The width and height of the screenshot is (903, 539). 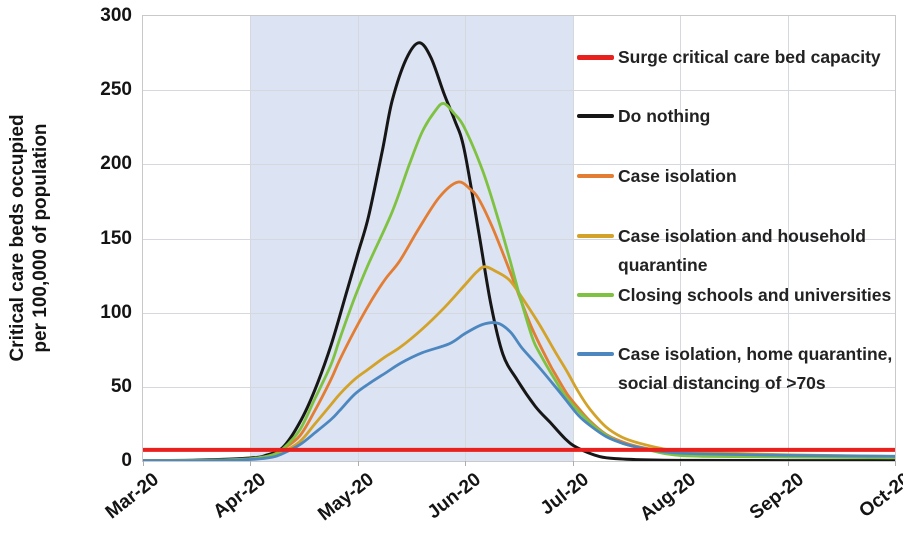 I want to click on x-tick-label: Aug-20, so click(x=668, y=497).